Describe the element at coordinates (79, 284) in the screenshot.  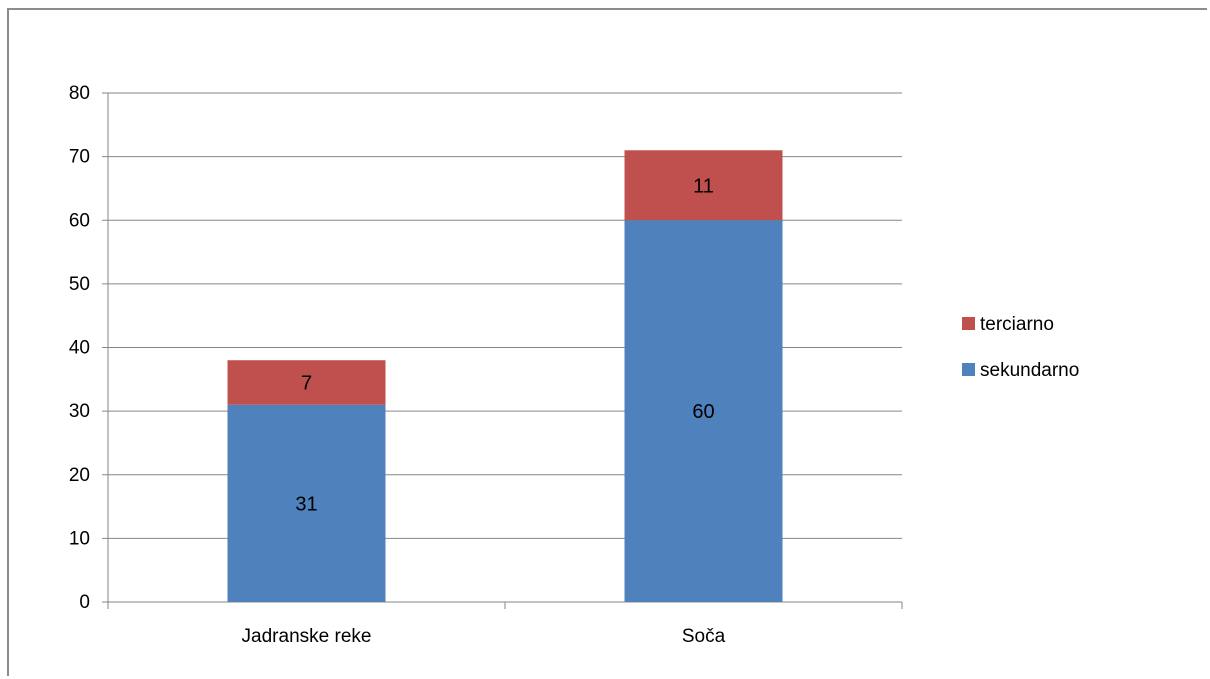
I see `y-tick-label: 50` at that location.